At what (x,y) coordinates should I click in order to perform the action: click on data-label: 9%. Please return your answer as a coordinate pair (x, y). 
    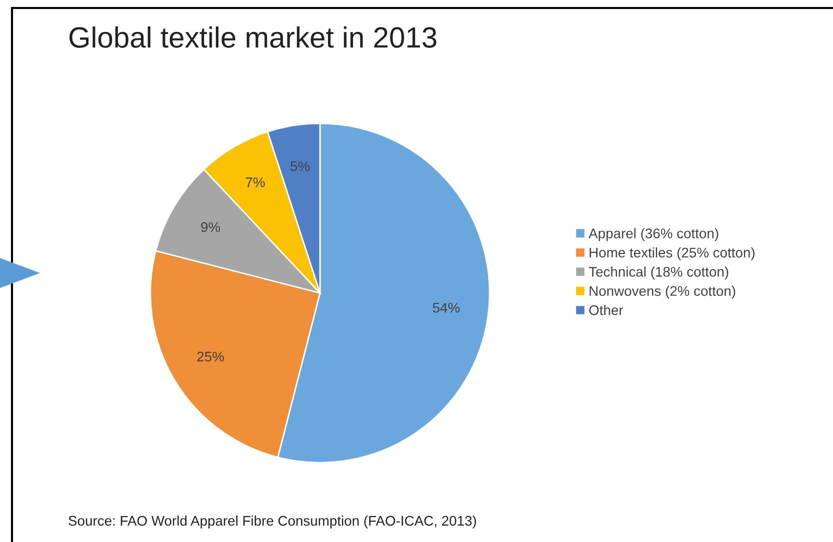
    Looking at the image, I should click on (210, 227).